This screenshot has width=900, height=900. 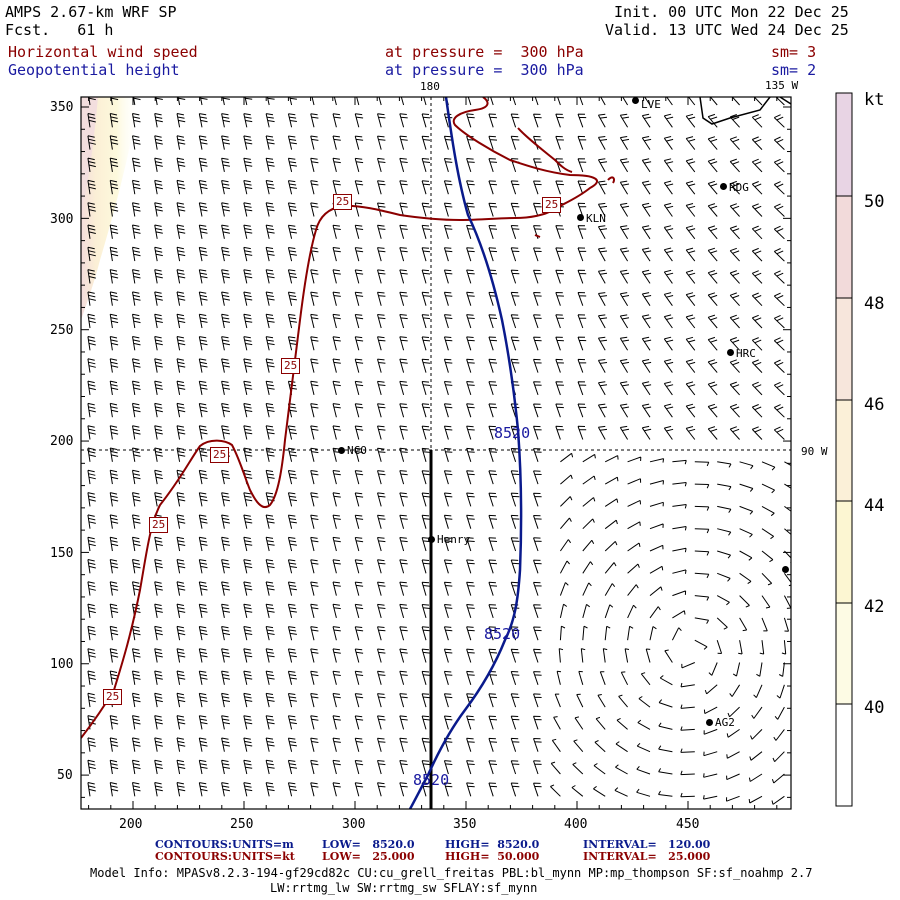 I want to click on field2-smoothing: sm= 2, so click(x=794, y=70).